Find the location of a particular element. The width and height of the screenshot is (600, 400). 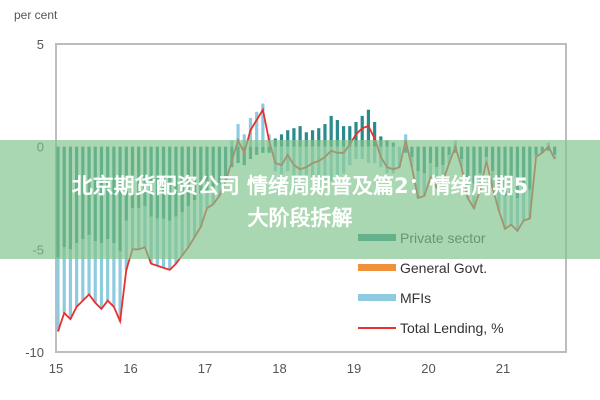

x-tick-label: 19 is located at coordinates (354, 368).